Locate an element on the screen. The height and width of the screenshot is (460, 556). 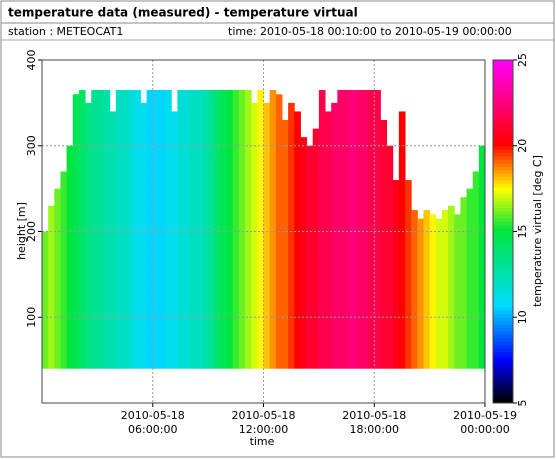
colorbar-tick-label: 5 is located at coordinates (522, 403).